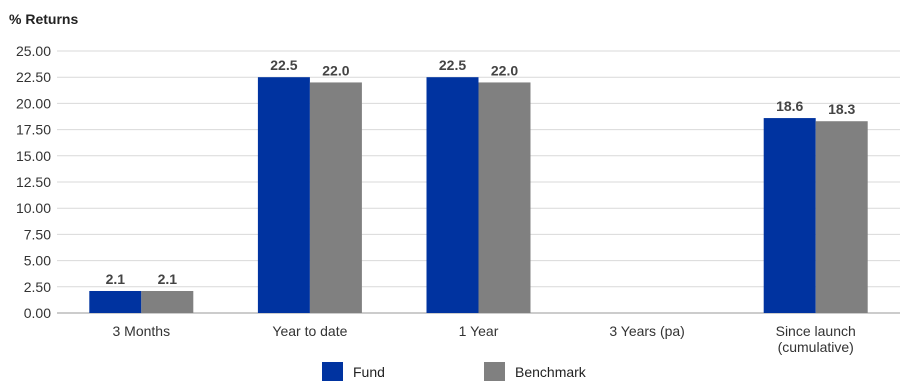 The image size is (906, 381). I want to click on y-tick-label: 25.00, so click(33, 51).